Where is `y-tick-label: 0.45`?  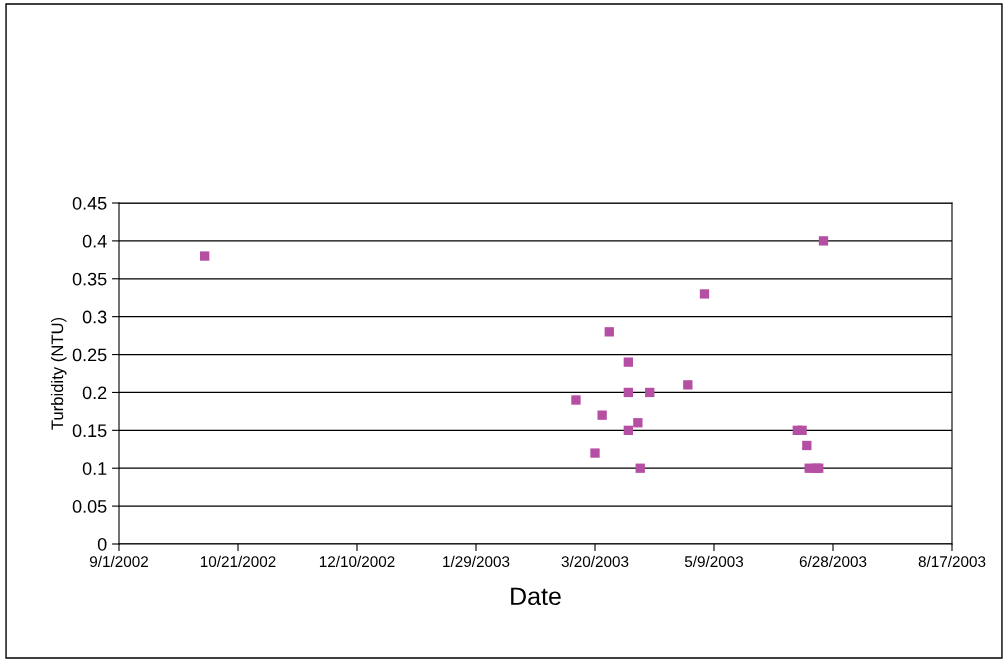
y-tick-label: 0.45 is located at coordinates (89, 203).